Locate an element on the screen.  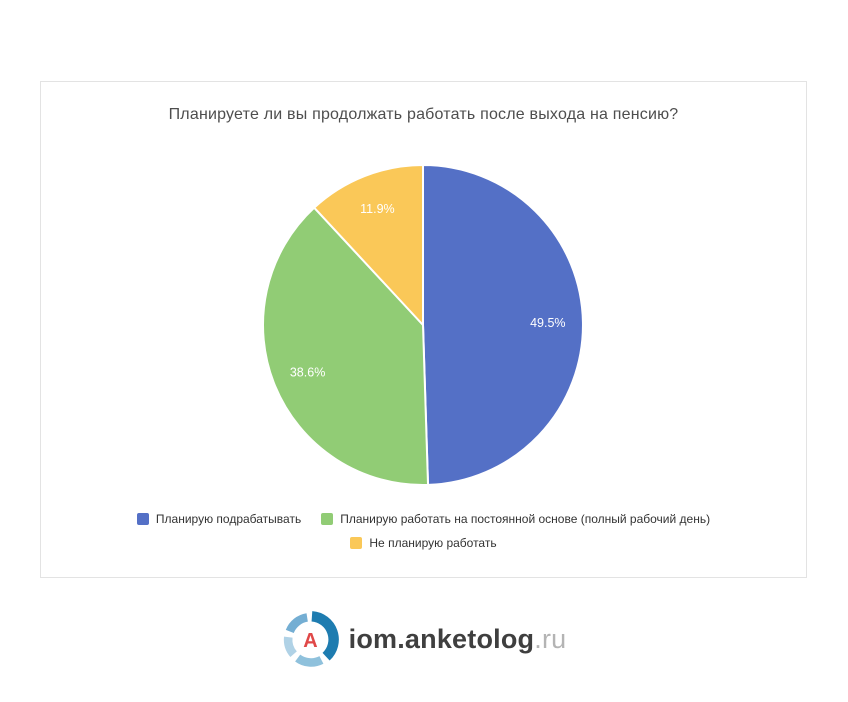
pie-slice-value-label: 11.9% is located at coordinates (377, 209).